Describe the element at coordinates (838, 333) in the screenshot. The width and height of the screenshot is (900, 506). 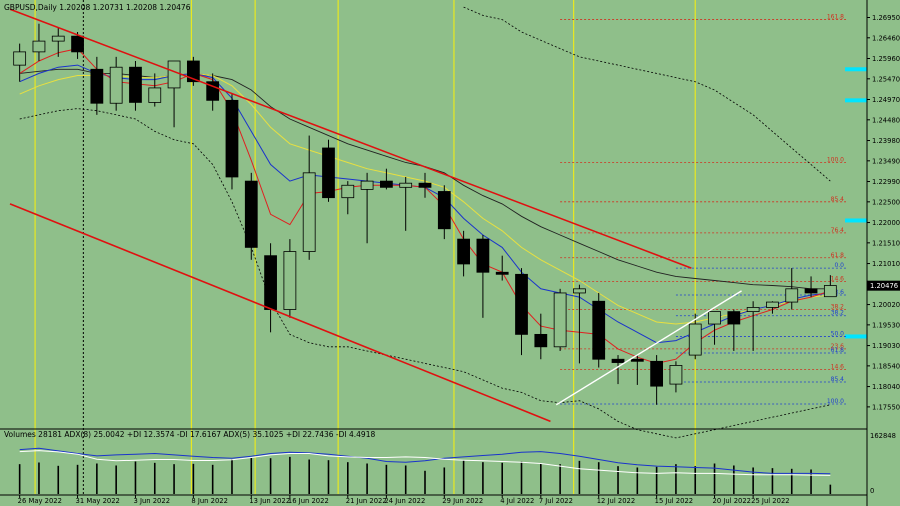
I see `fib-label-10: 50.0` at that location.